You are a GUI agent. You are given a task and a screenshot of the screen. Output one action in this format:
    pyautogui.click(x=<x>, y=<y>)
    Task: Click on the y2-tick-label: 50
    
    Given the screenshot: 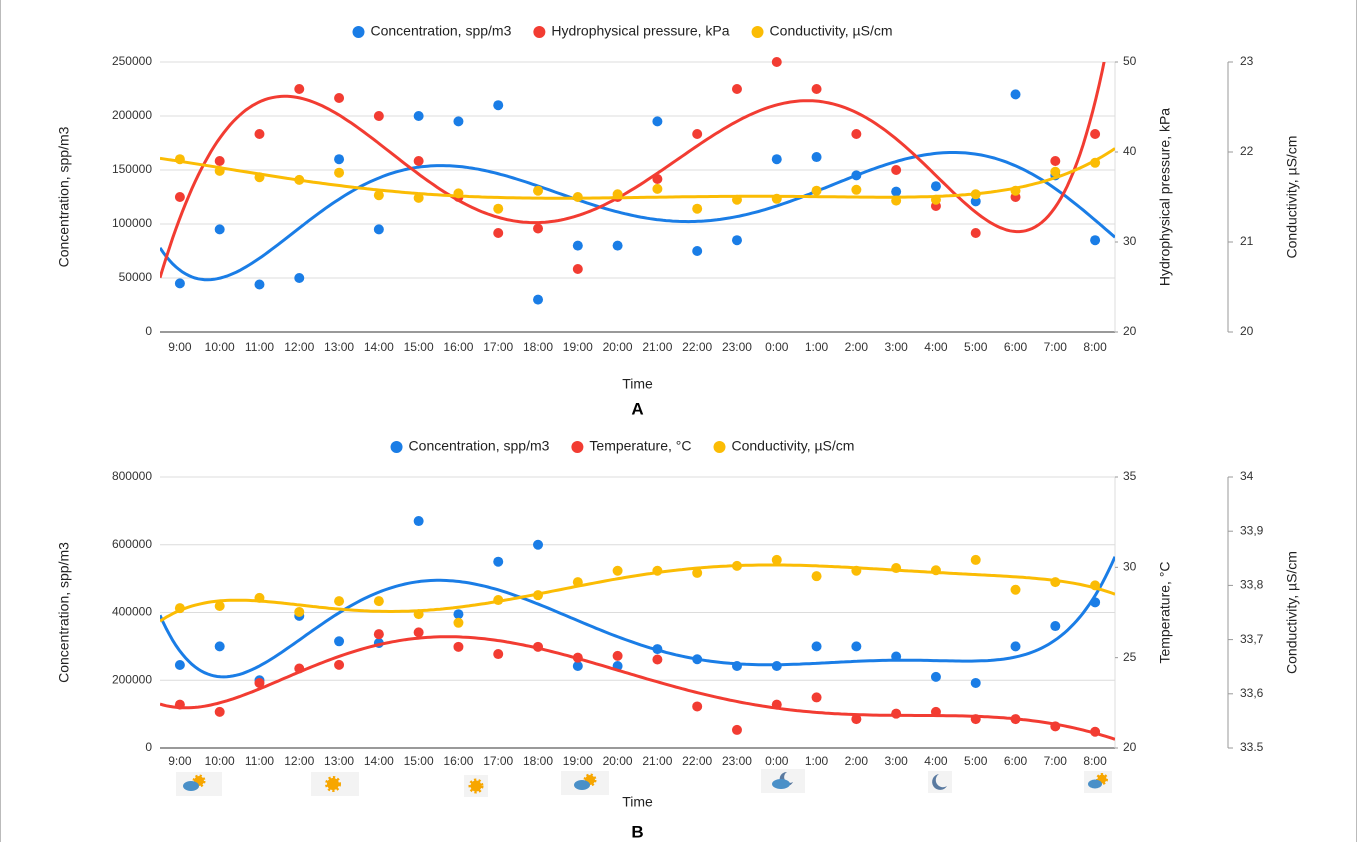 What is the action you would take?
    pyautogui.click(x=1130, y=61)
    